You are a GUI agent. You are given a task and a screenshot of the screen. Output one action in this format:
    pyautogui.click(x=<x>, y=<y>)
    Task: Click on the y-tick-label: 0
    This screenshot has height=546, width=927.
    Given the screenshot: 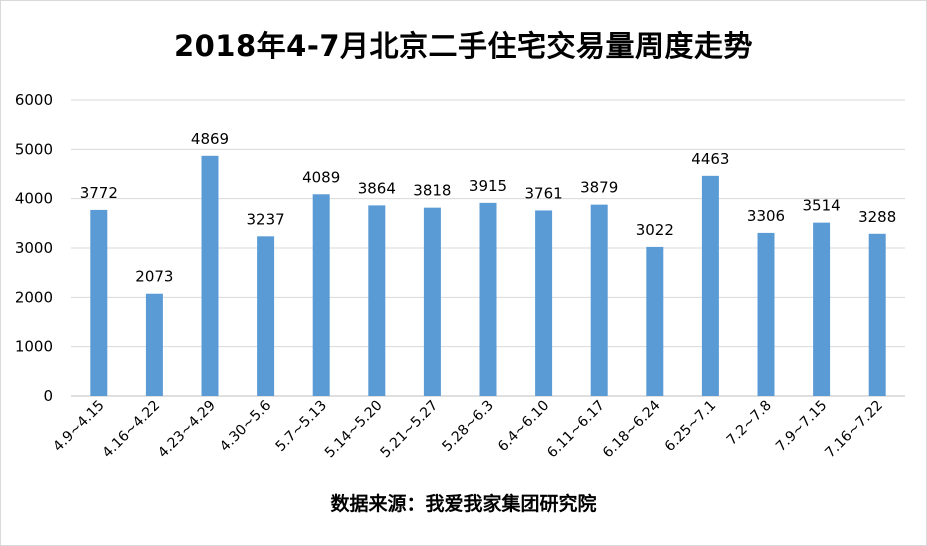 What is the action you would take?
    pyautogui.click(x=48, y=396)
    